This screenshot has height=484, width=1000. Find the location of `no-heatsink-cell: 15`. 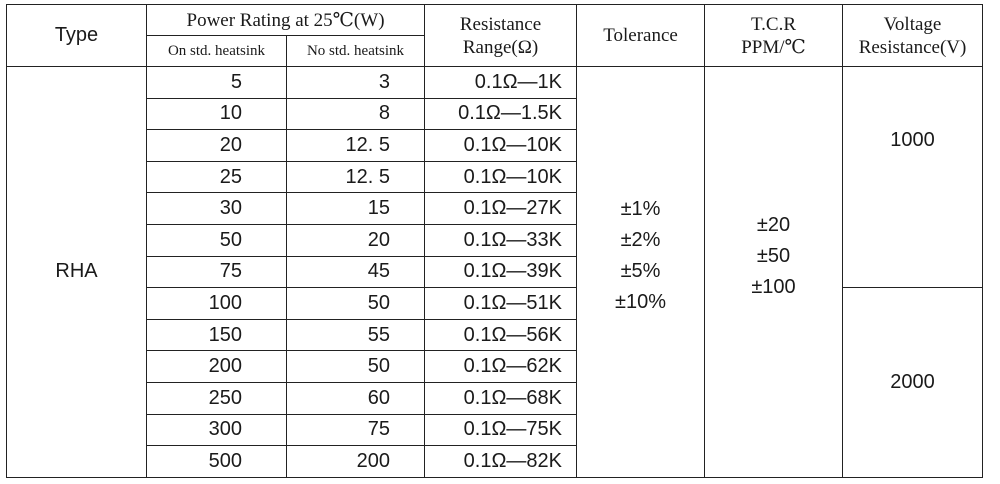

no-heatsink-cell: 15 is located at coordinates (355, 208).